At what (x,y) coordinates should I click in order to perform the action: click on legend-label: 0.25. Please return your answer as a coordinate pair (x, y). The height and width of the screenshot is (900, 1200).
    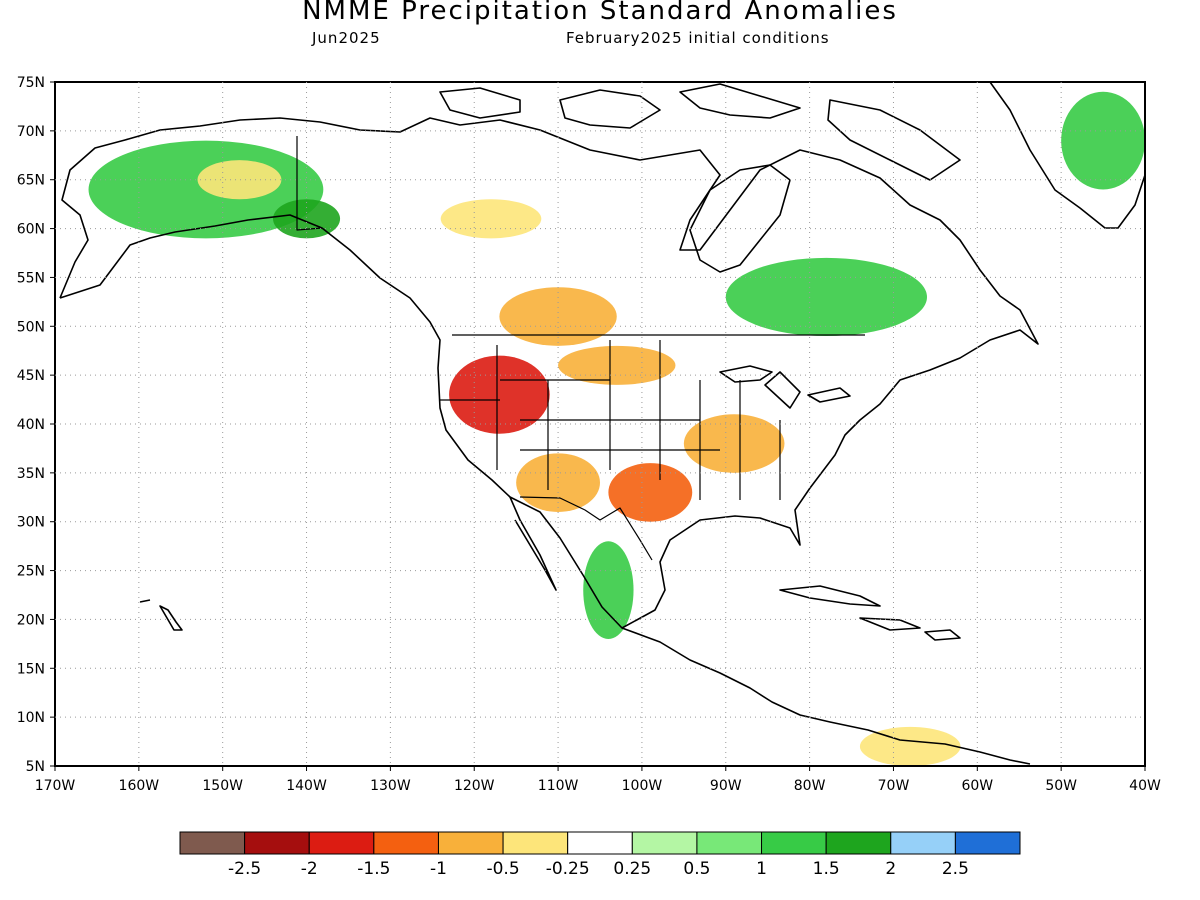
    Looking at the image, I should click on (632, 869).